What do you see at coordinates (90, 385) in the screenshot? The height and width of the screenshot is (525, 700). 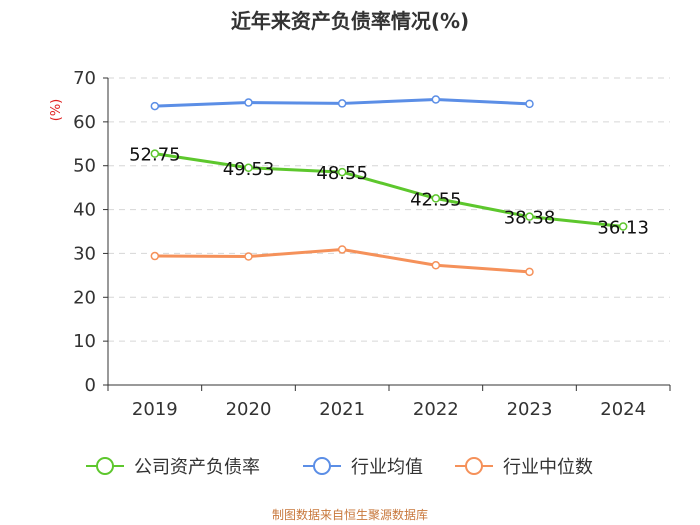 I see `y-tick-label: 0` at bounding box center [90, 385].